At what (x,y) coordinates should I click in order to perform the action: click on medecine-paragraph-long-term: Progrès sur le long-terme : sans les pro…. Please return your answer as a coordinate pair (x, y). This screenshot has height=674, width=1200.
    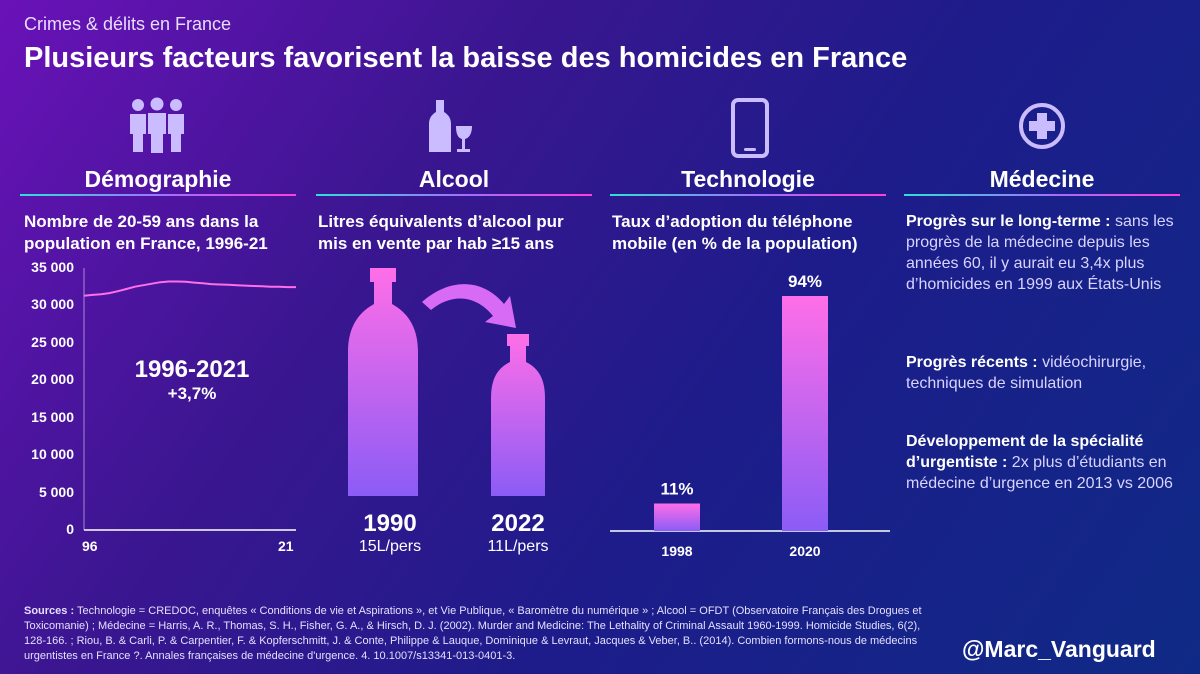
    Looking at the image, I should click on (1042, 253).